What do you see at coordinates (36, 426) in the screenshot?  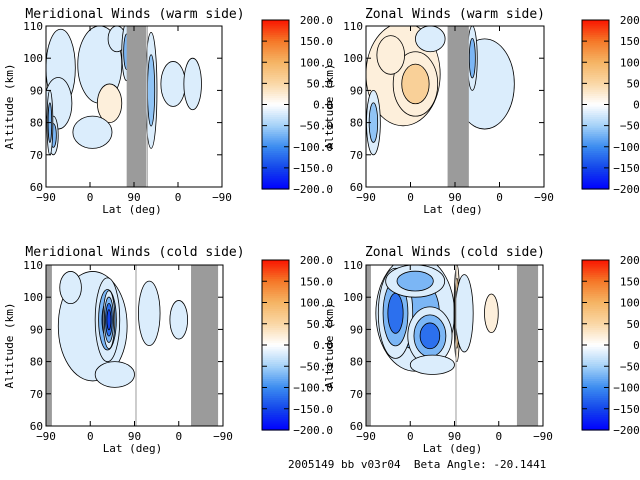 I see `y-tick-label: 60` at bounding box center [36, 426].